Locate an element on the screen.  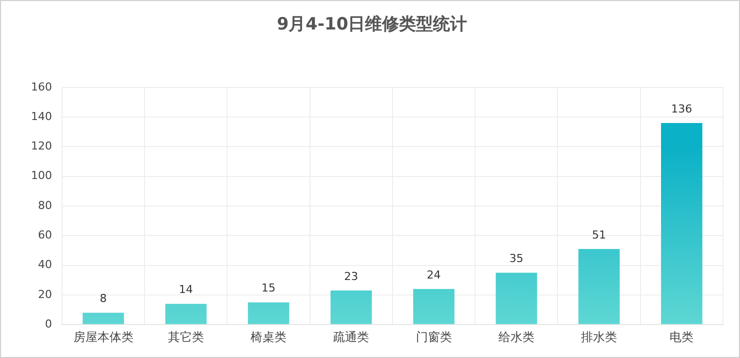
data-label: 24 is located at coordinates (433, 275).